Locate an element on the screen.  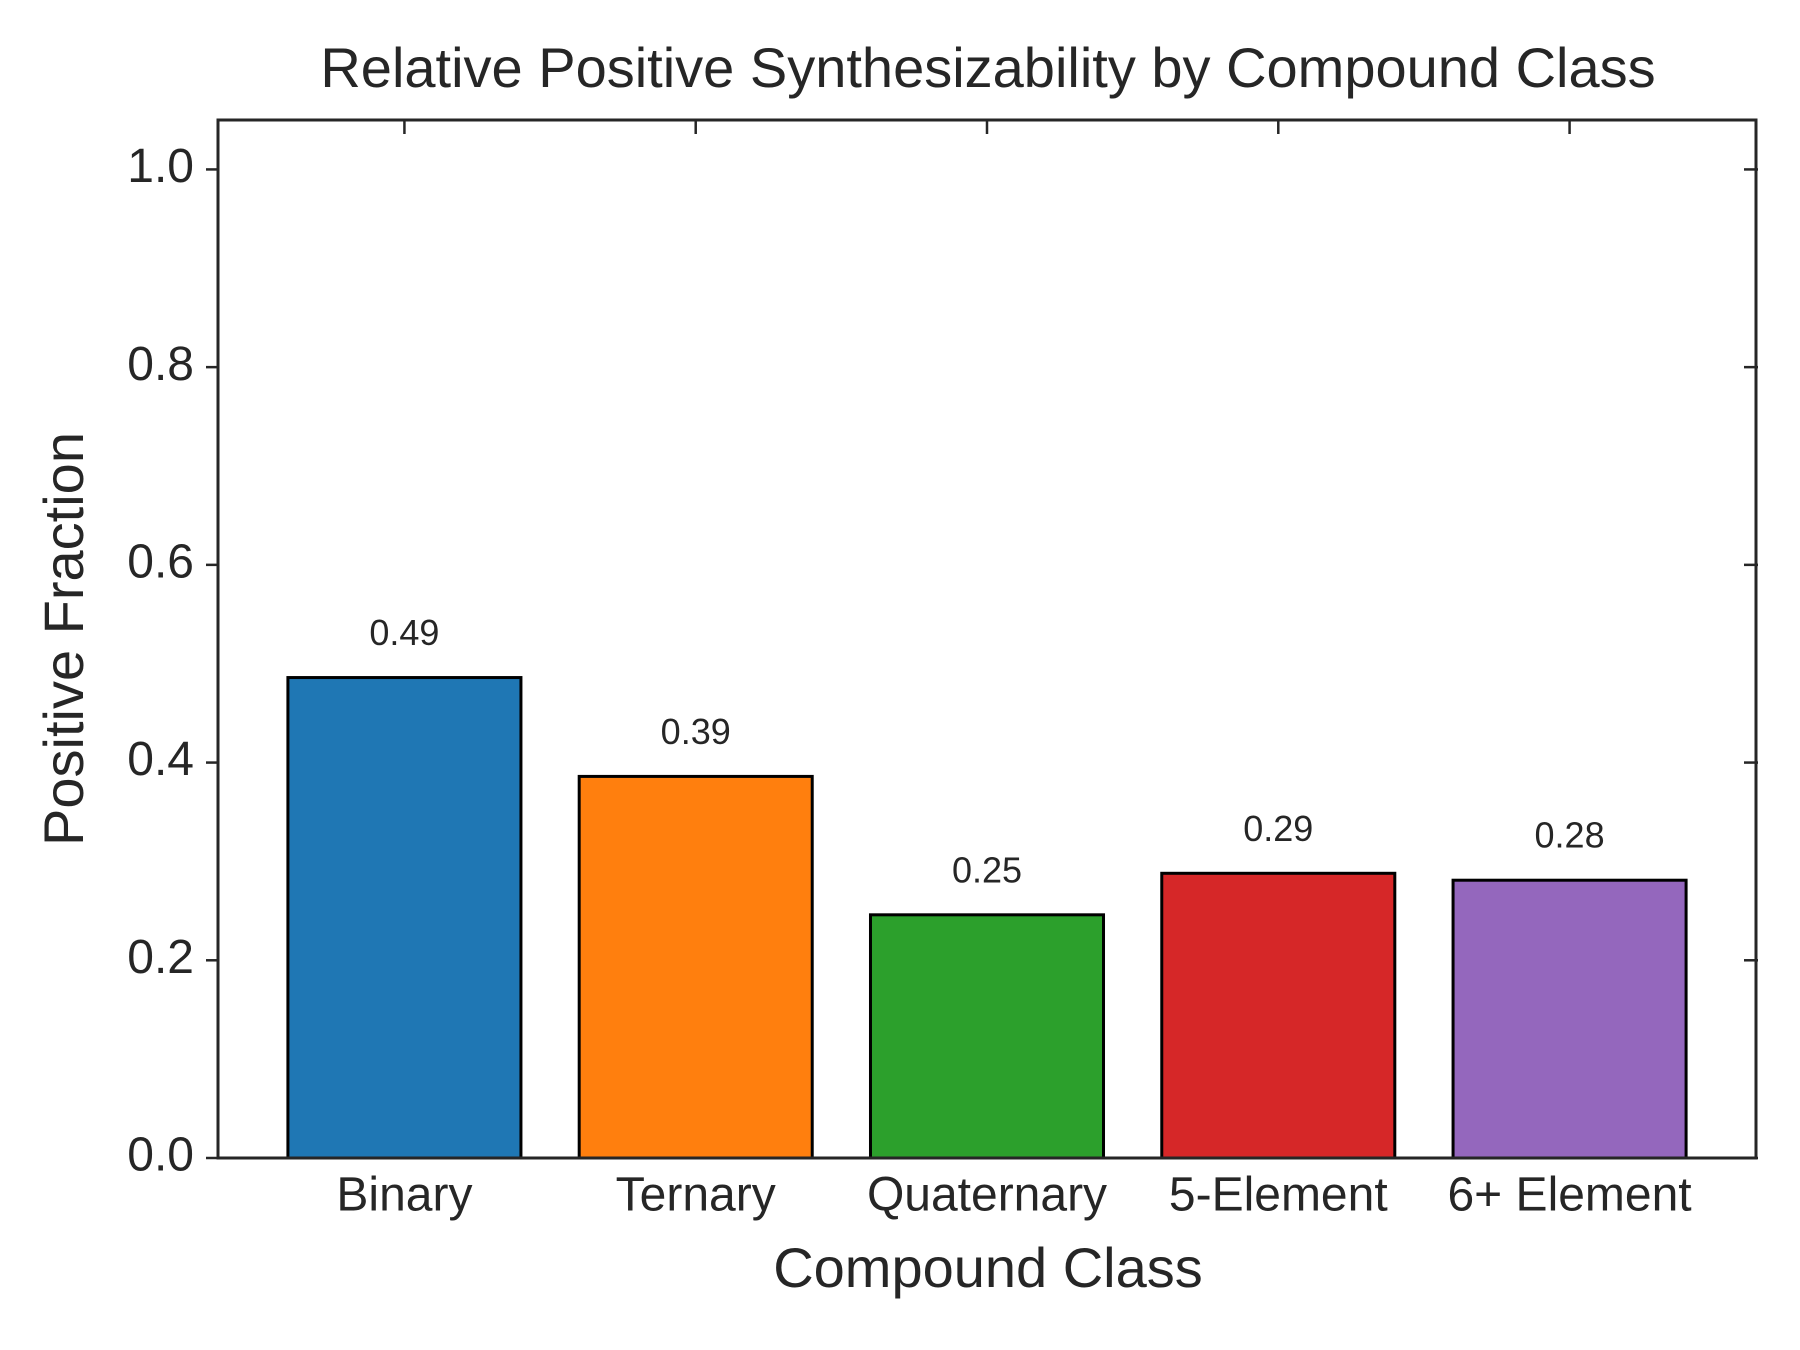
y-tick-label: 0.4 is located at coordinates (160, 759).